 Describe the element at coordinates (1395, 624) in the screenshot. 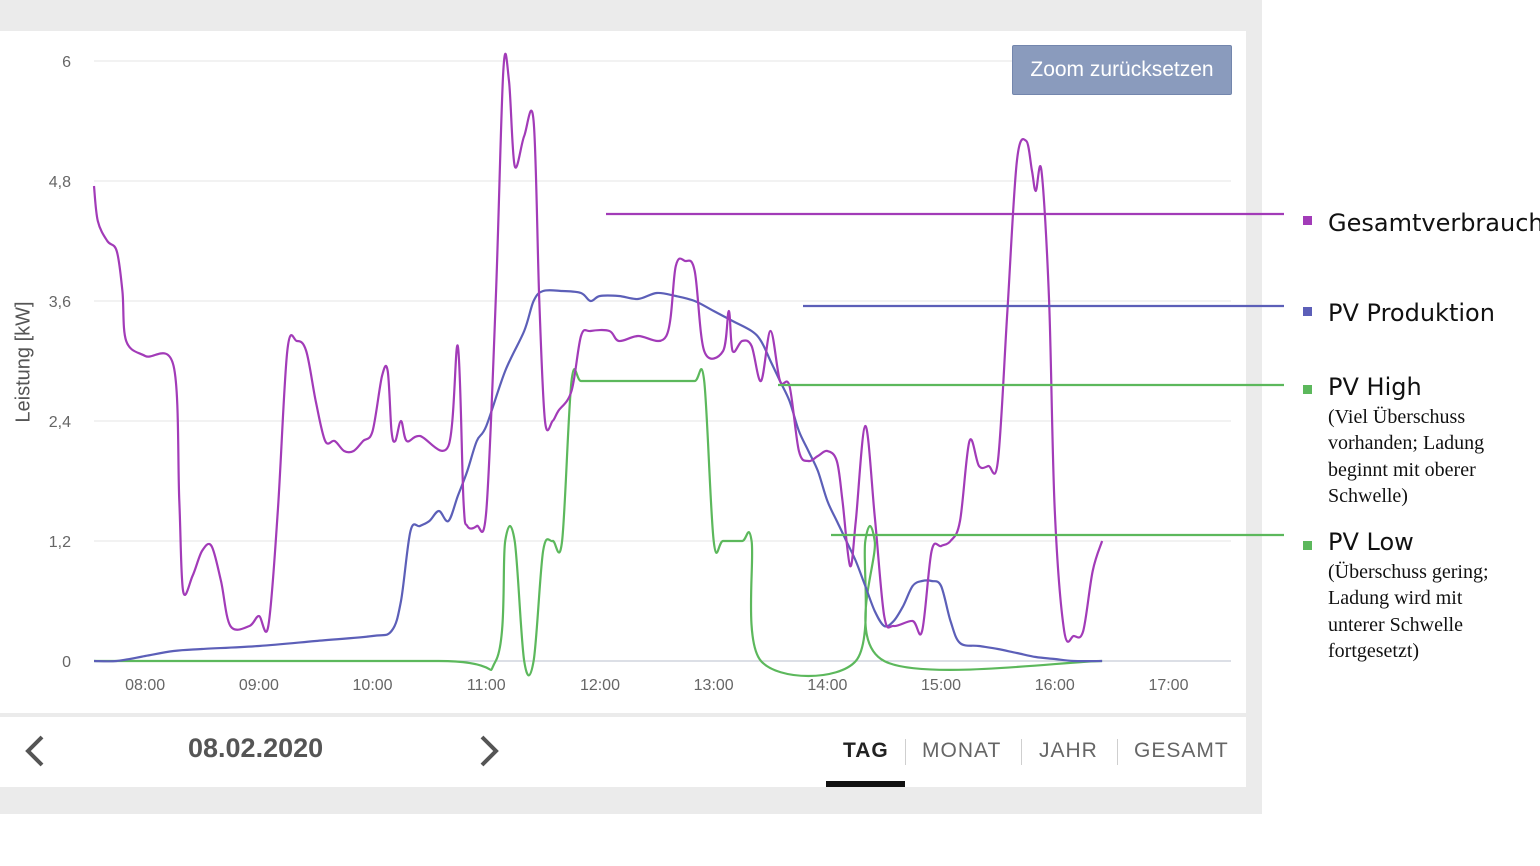

I see `legend-desc-line: unterer Schwelle` at that location.